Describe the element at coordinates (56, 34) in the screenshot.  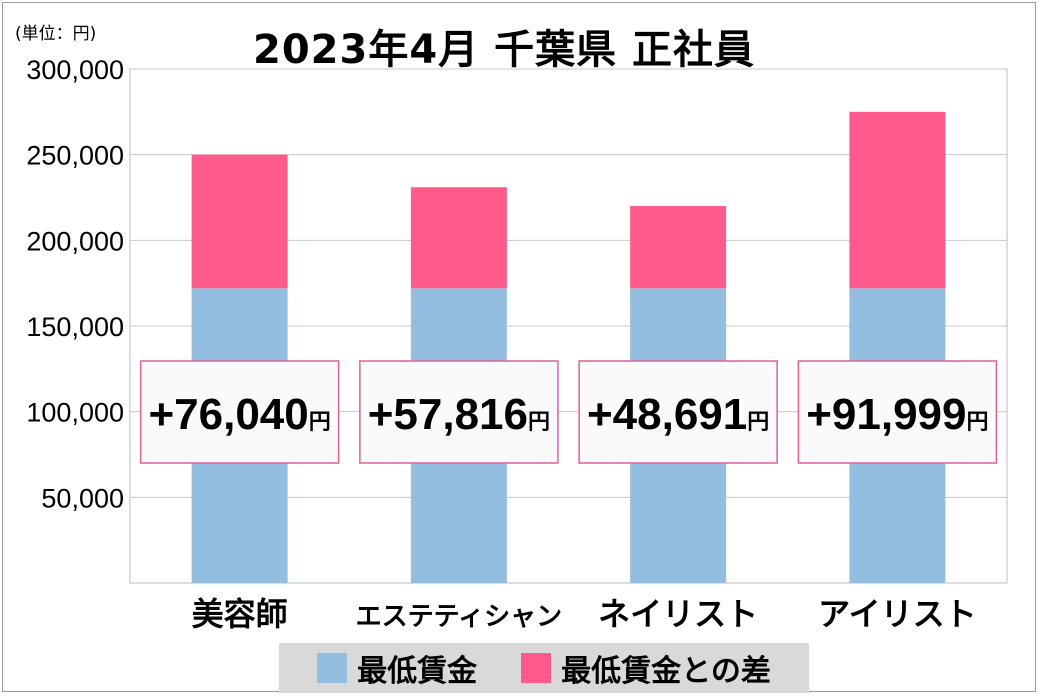
I see `unit-label: (単位：円)` at that location.